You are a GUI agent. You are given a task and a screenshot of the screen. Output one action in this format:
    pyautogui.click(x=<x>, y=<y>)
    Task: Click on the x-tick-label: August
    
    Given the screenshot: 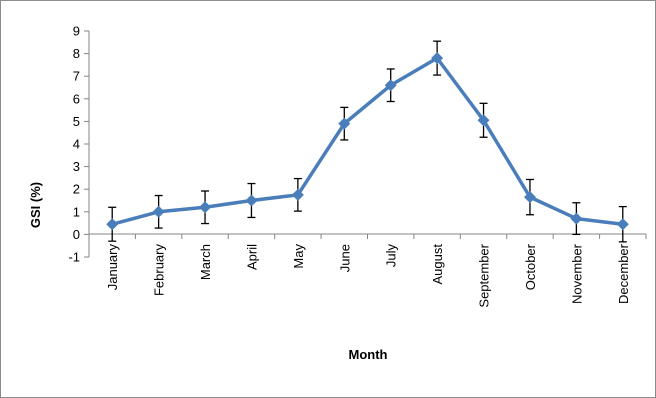 What is the action you would take?
    pyautogui.click(x=437, y=264)
    